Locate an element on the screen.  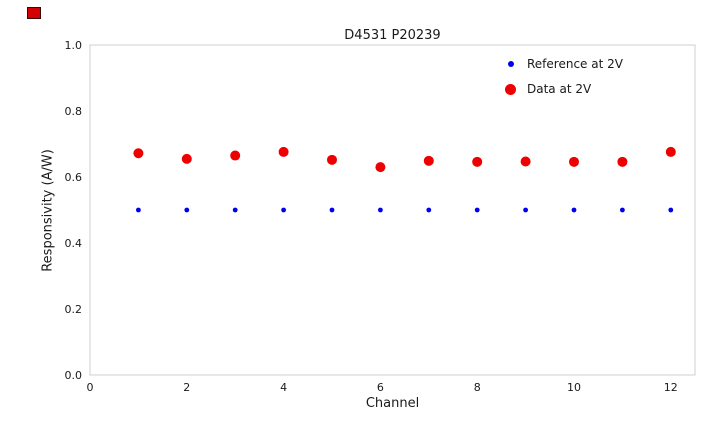
x-axis-label: Channel is located at coordinates (392, 403).